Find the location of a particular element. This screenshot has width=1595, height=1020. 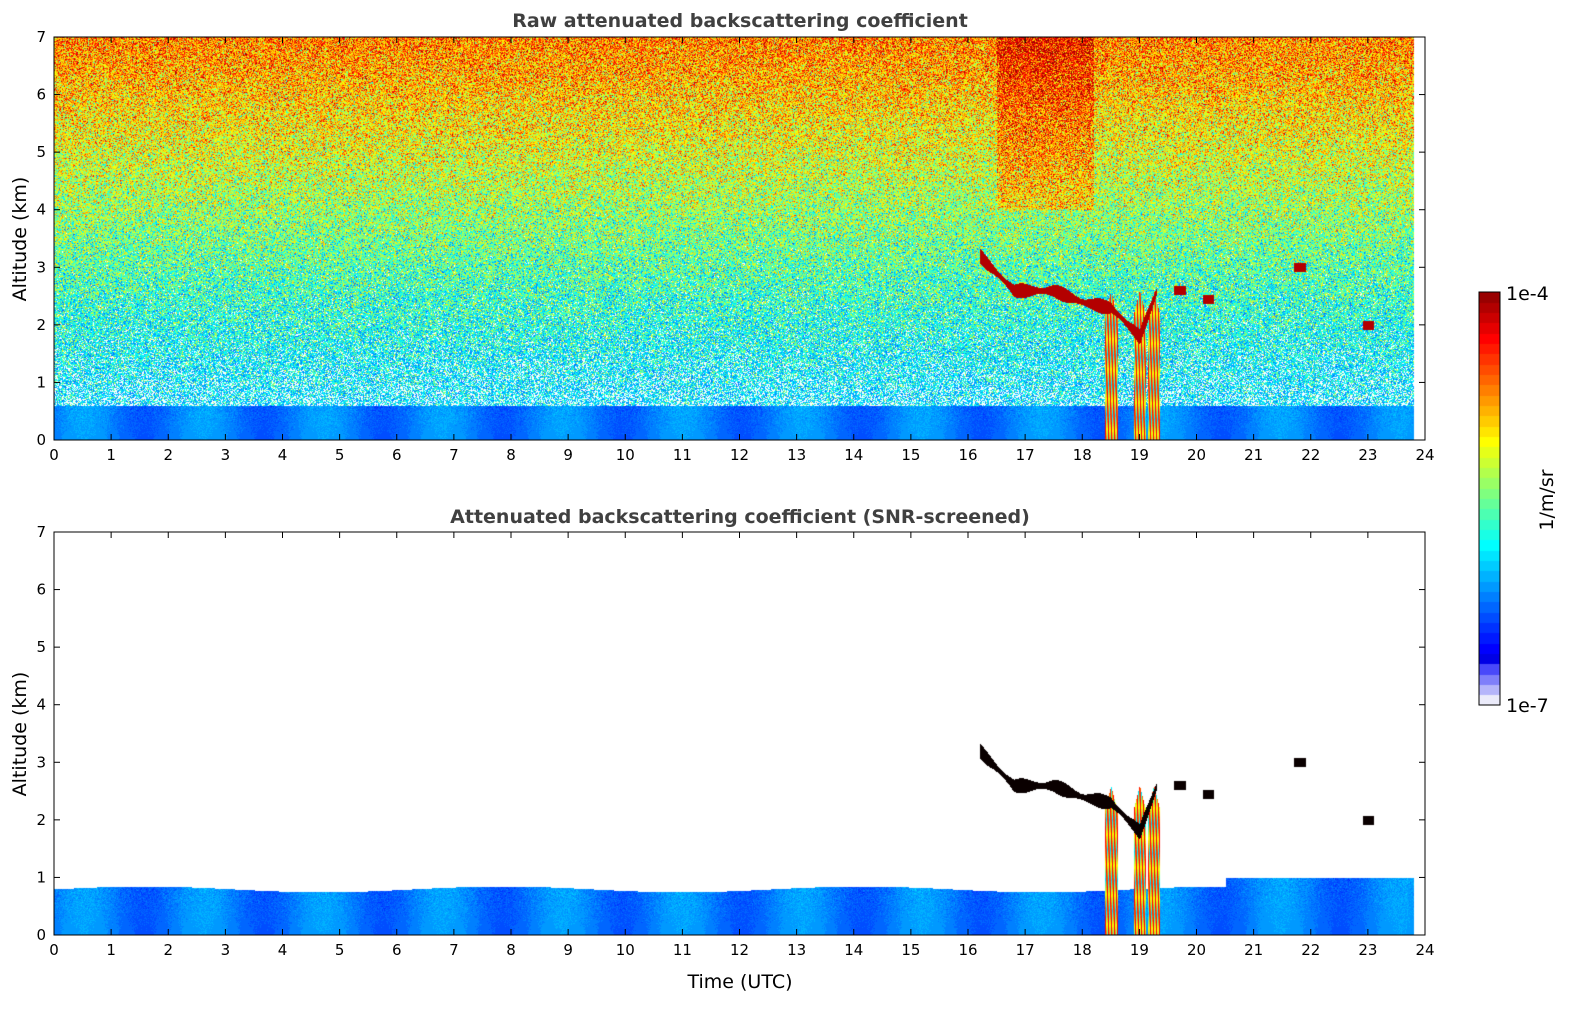

colorbar-frame is located at coordinates (1489, 498).